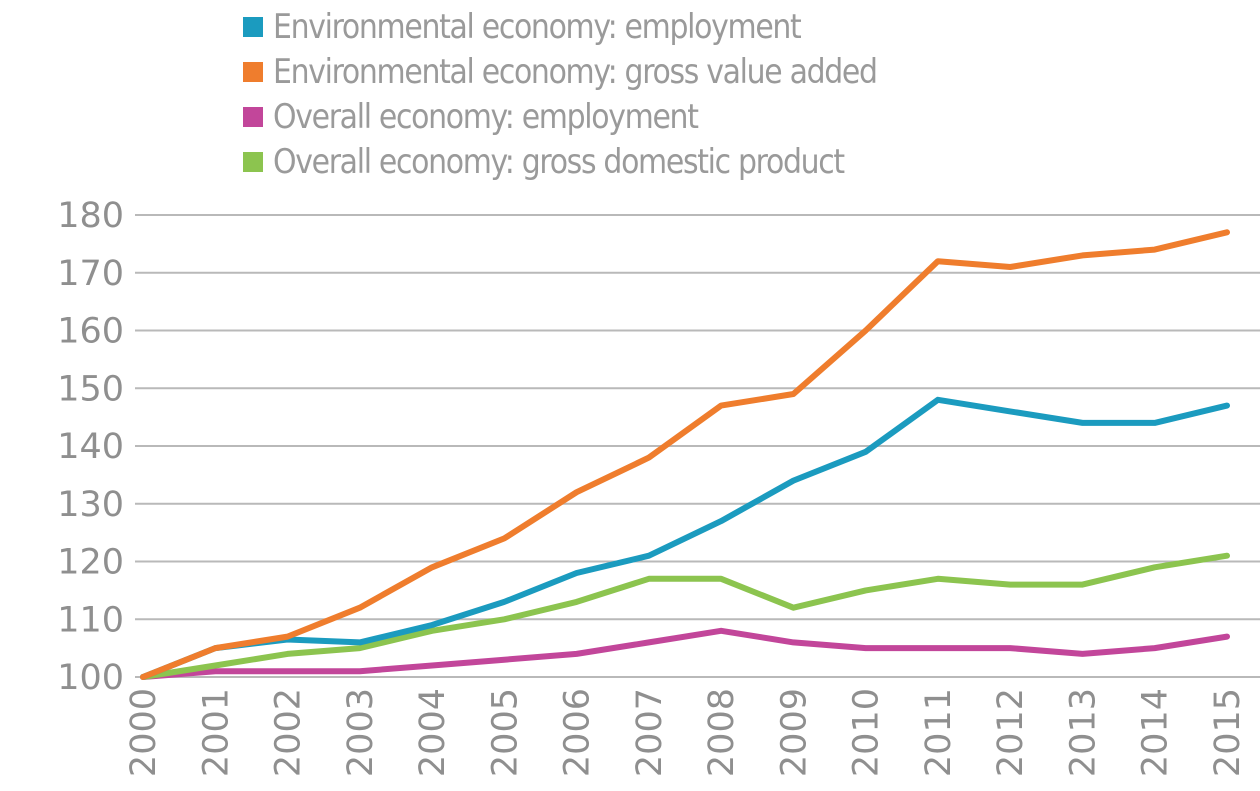 This screenshot has width=1260, height=791. I want to click on y-tick-label: 160, so click(90, 332).